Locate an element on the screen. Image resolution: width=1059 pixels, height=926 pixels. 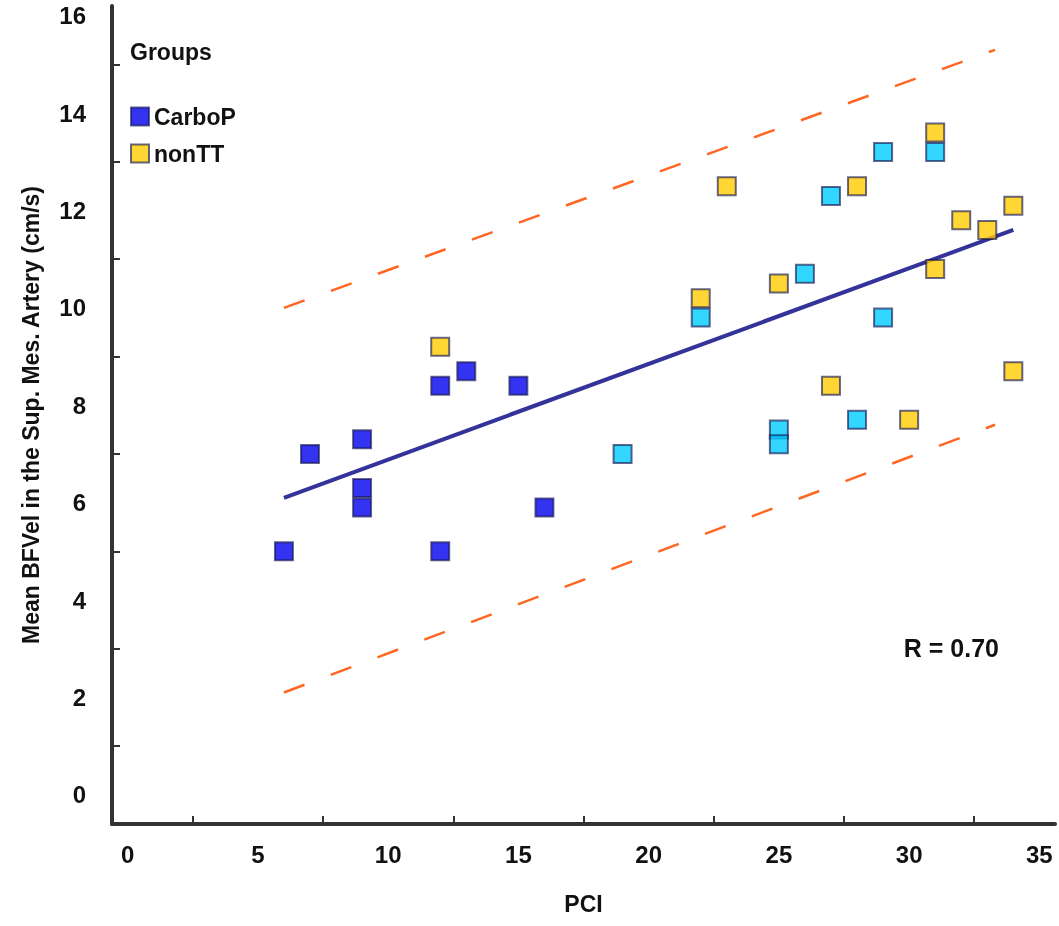
x-tick-label: 35 is located at coordinates (1039, 854).